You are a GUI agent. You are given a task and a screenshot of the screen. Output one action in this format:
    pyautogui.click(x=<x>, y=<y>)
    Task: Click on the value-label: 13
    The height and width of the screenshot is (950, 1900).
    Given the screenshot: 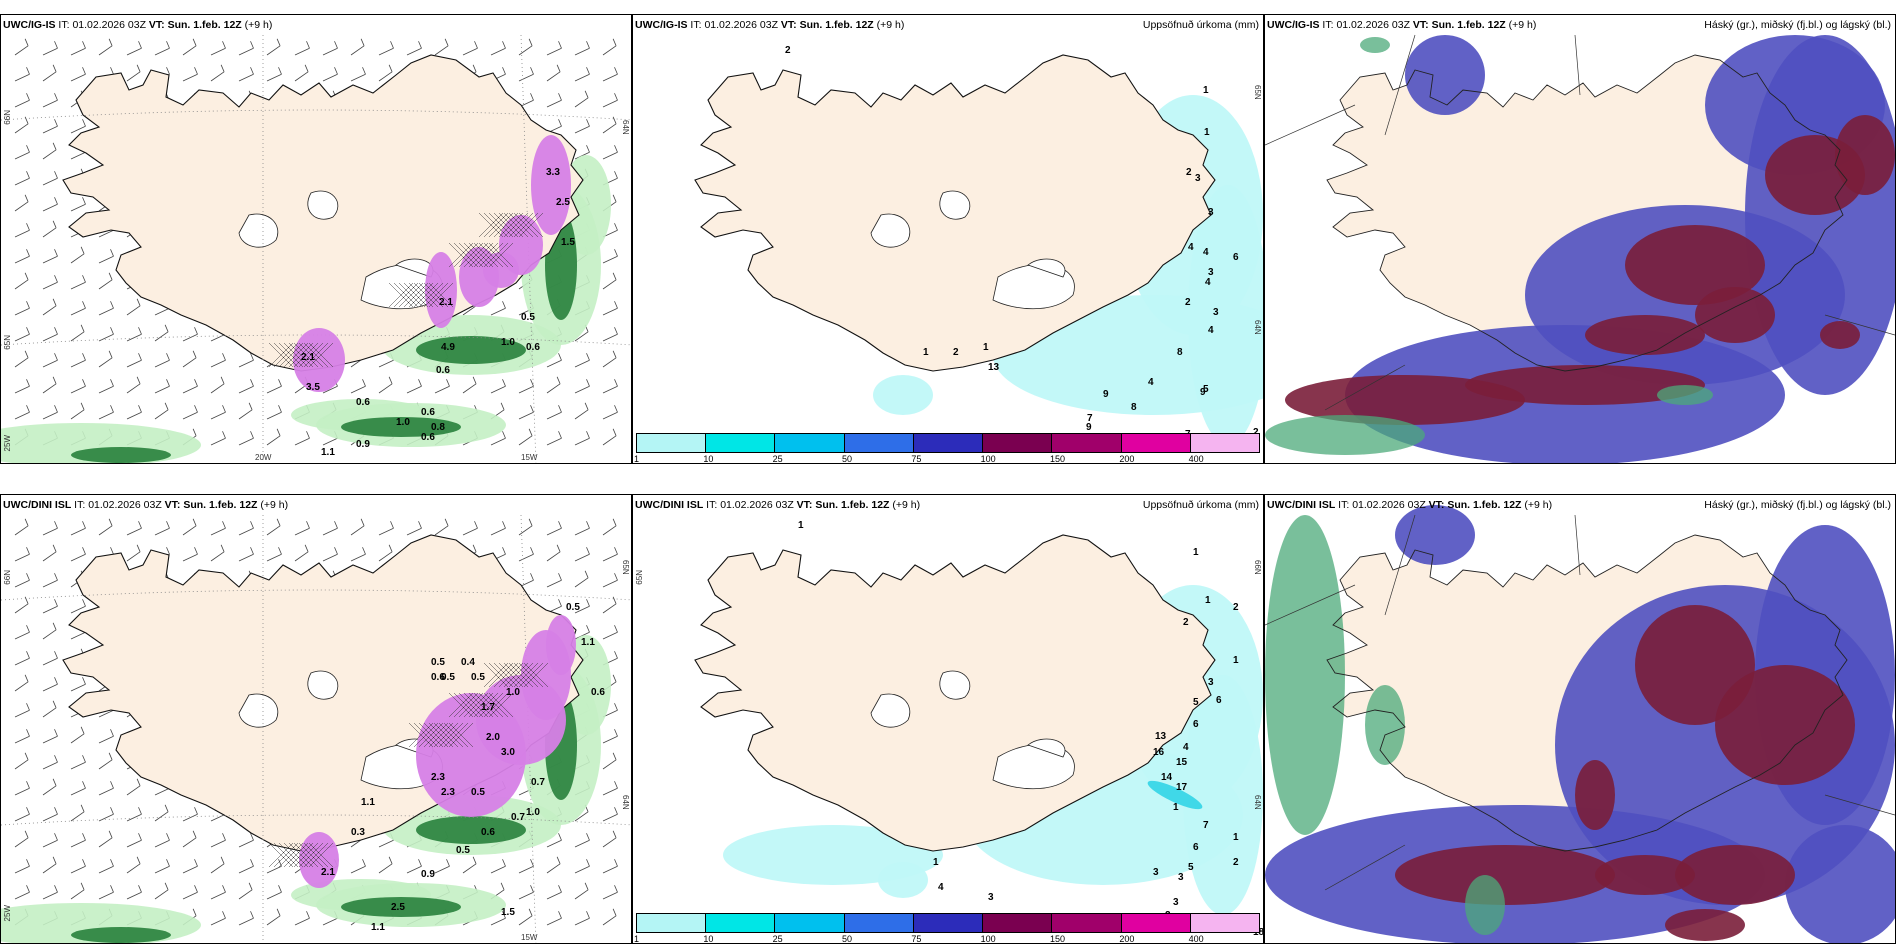 What is the action you would take?
    pyautogui.click(x=994, y=367)
    